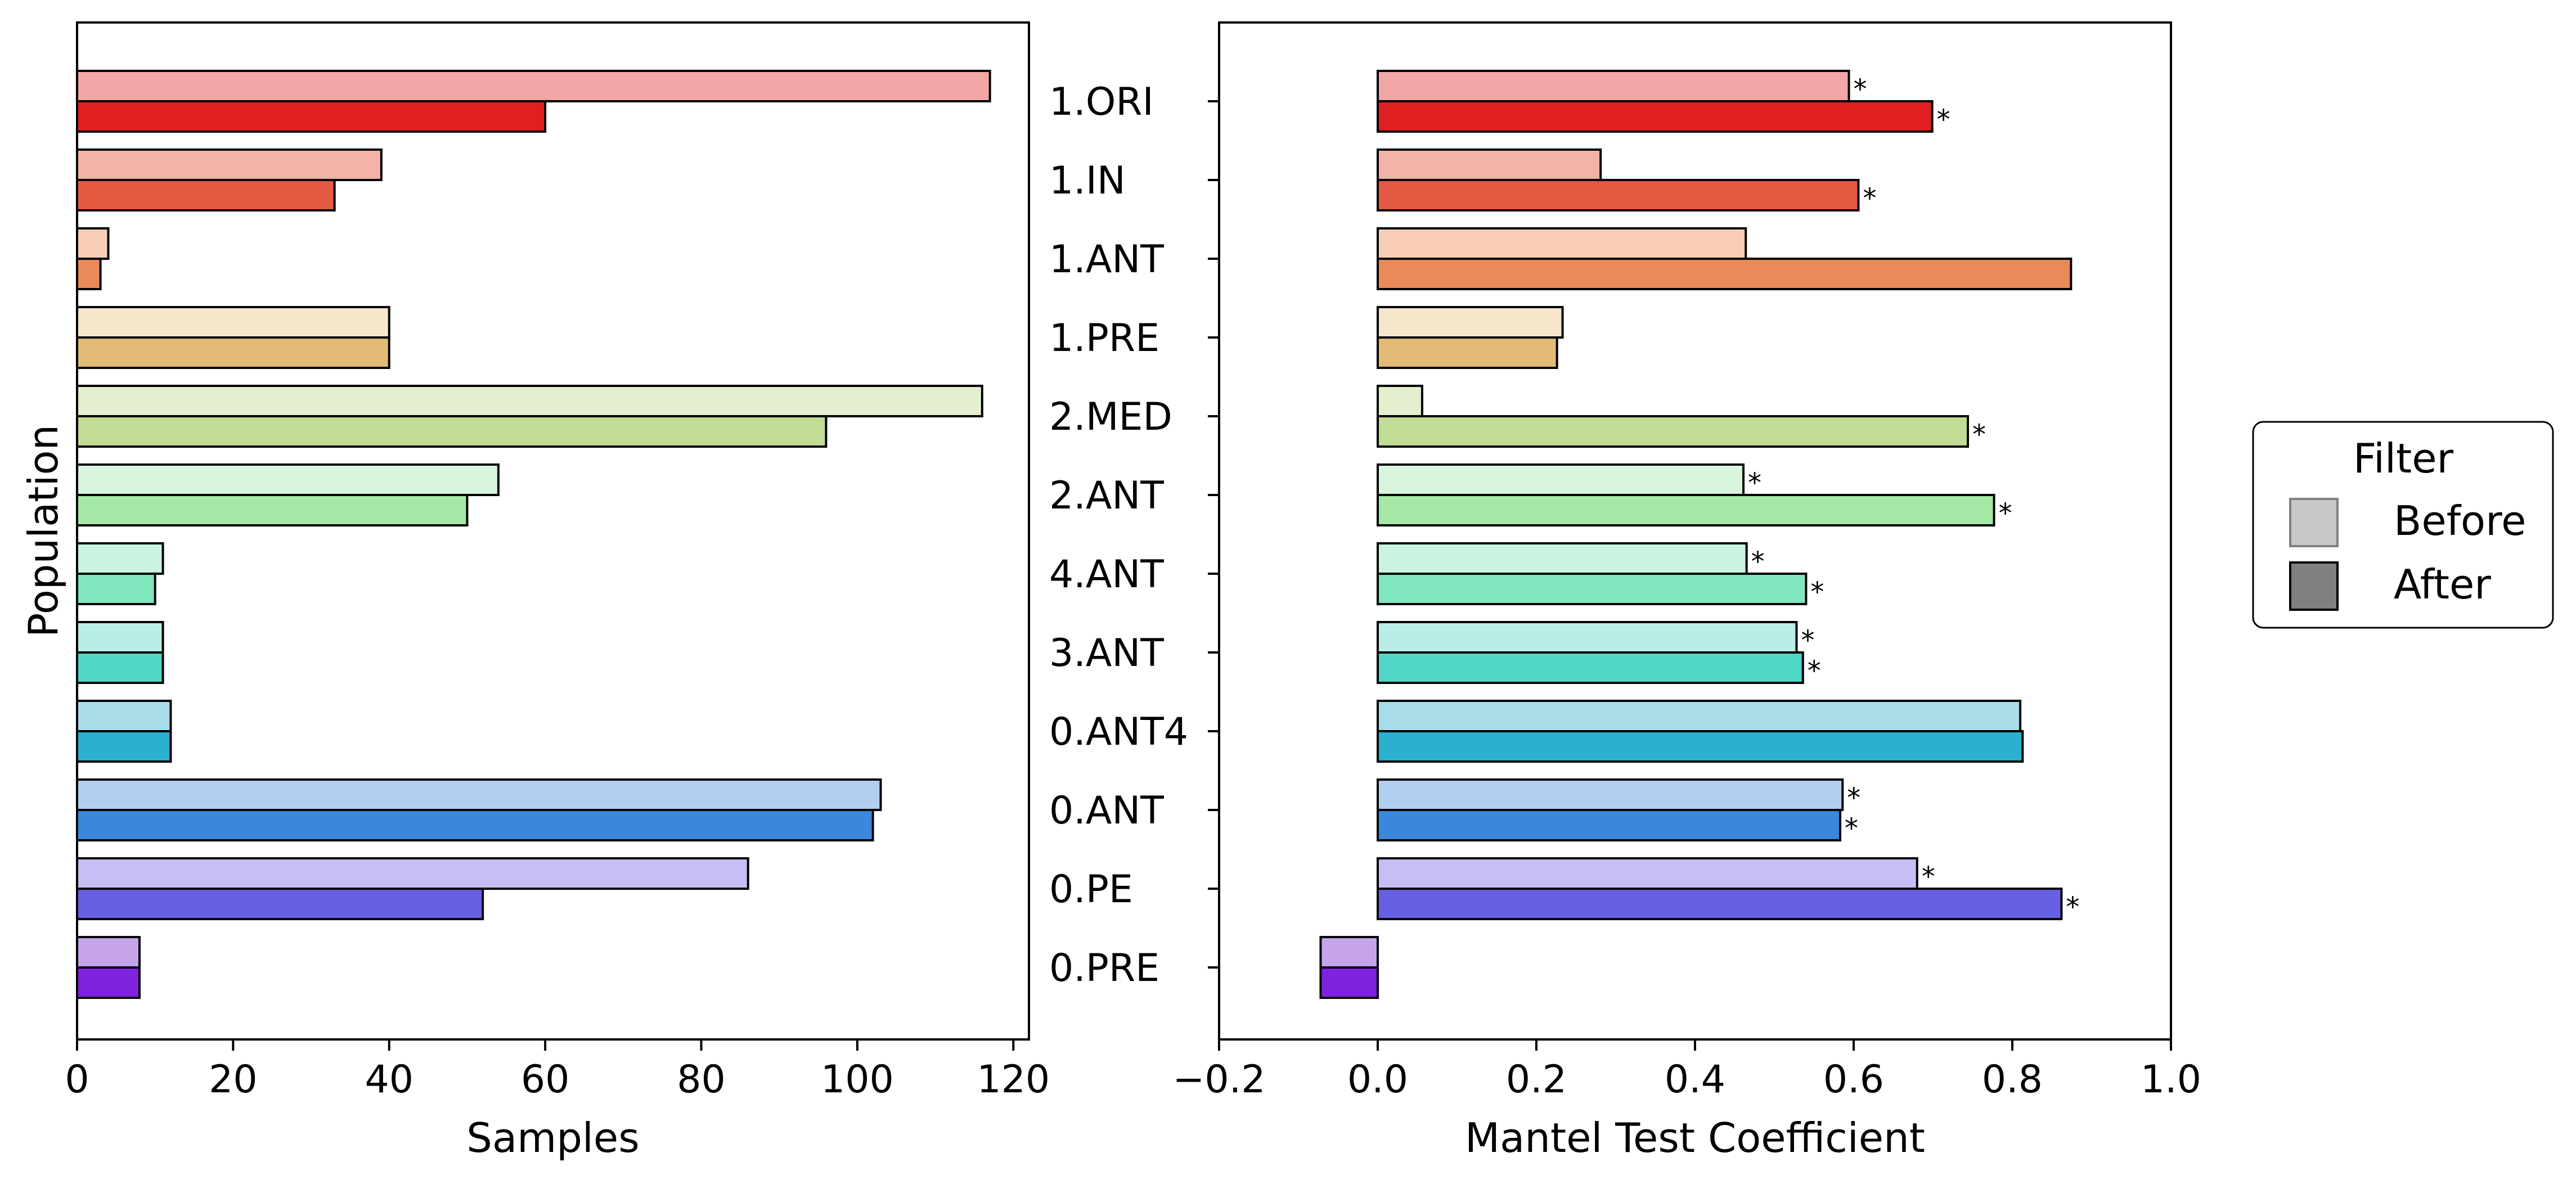 The width and height of the screenshot is (2576, 1184). What do you see at coordinates (529, 401) in the screenshot?
I see `samples-bar-before-2-med` at bounding box center [529, 401].